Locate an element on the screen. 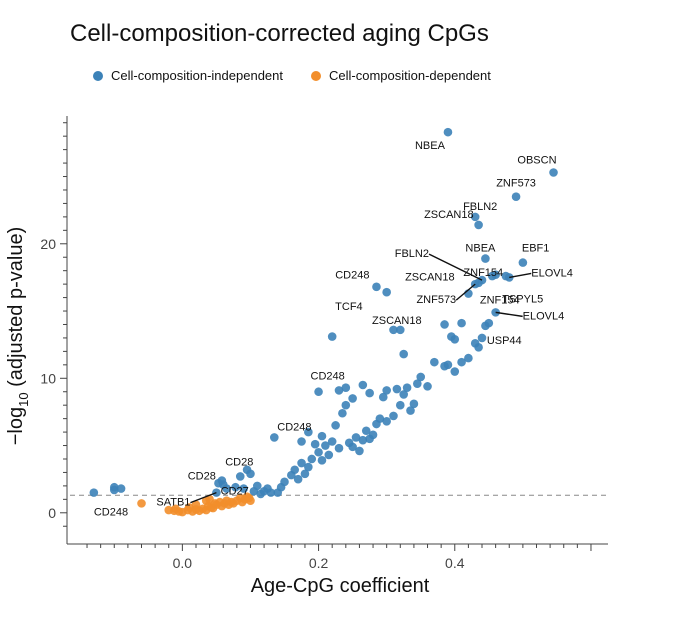 The width and height of the screenshot is (685, 641). legend-item-dependent: Cell-composition-dependent is located at coordinates (401, 75).